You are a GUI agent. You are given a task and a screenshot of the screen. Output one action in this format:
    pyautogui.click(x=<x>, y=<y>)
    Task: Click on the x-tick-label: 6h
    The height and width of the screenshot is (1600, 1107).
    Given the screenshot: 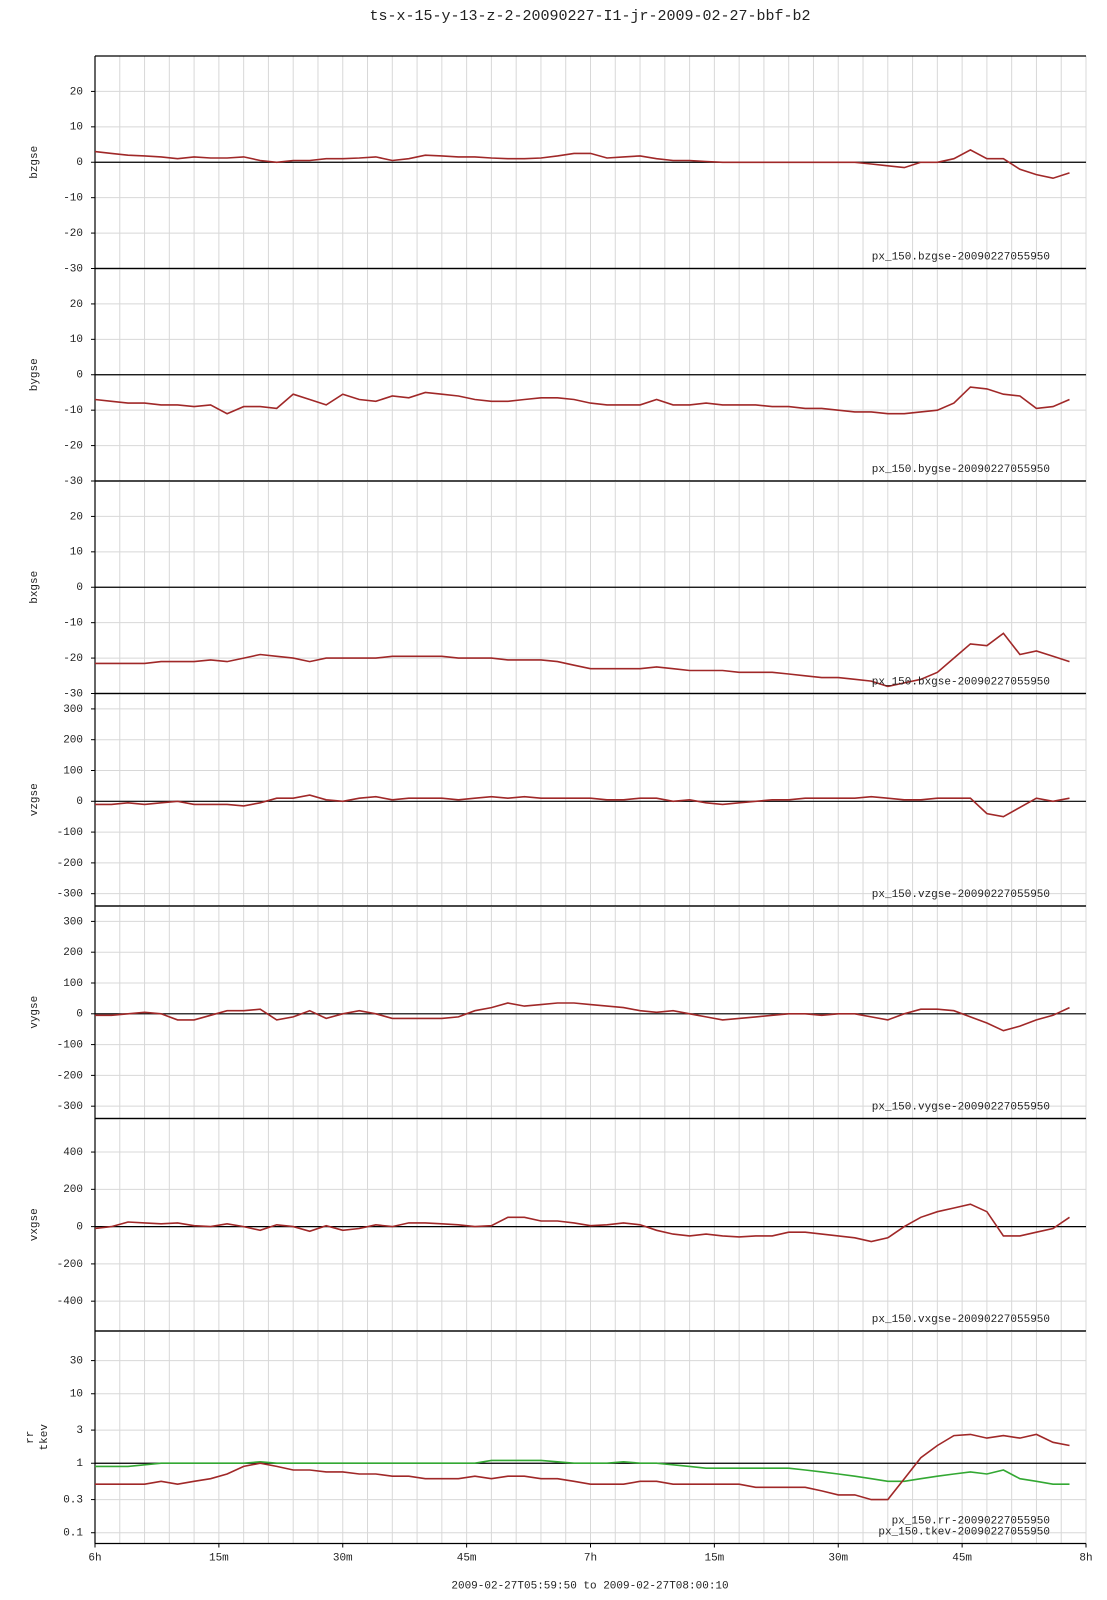 What is the action you would take?
    pyautogui.click(x=94, y=1558)
    